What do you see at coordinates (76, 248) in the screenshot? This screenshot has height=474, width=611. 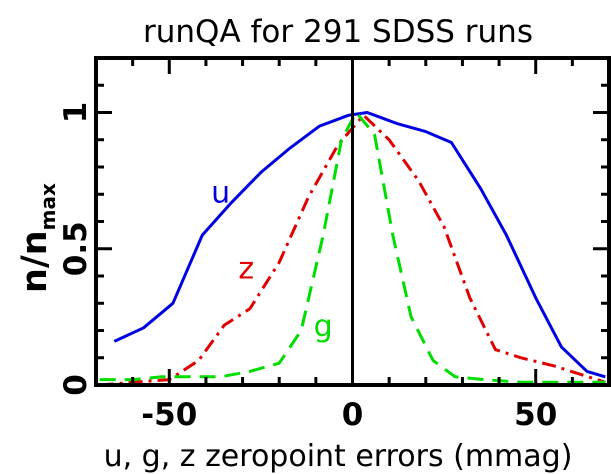 I see `y-tick-label: 0.5` at bounding box center [76, 248].